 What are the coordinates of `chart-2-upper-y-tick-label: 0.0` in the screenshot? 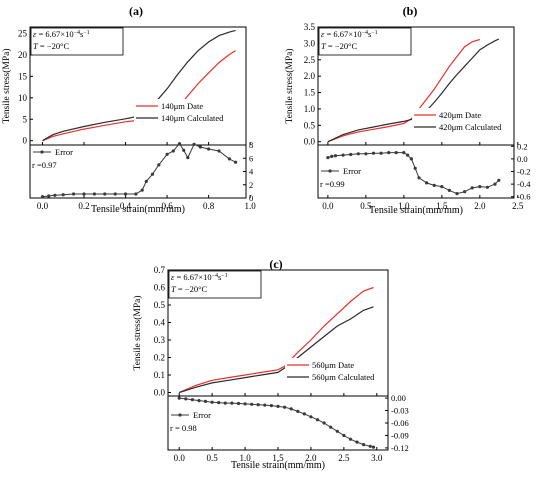 It's located at (310, 142).